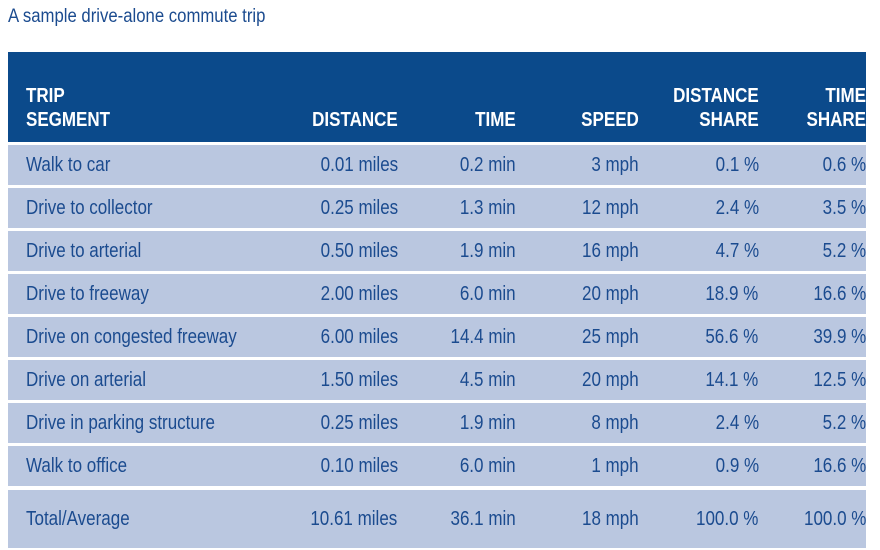 The height and width of the screenshot is (550, 880). I want to click on cell-distance-share: 56.6 %, so click(698, 335).